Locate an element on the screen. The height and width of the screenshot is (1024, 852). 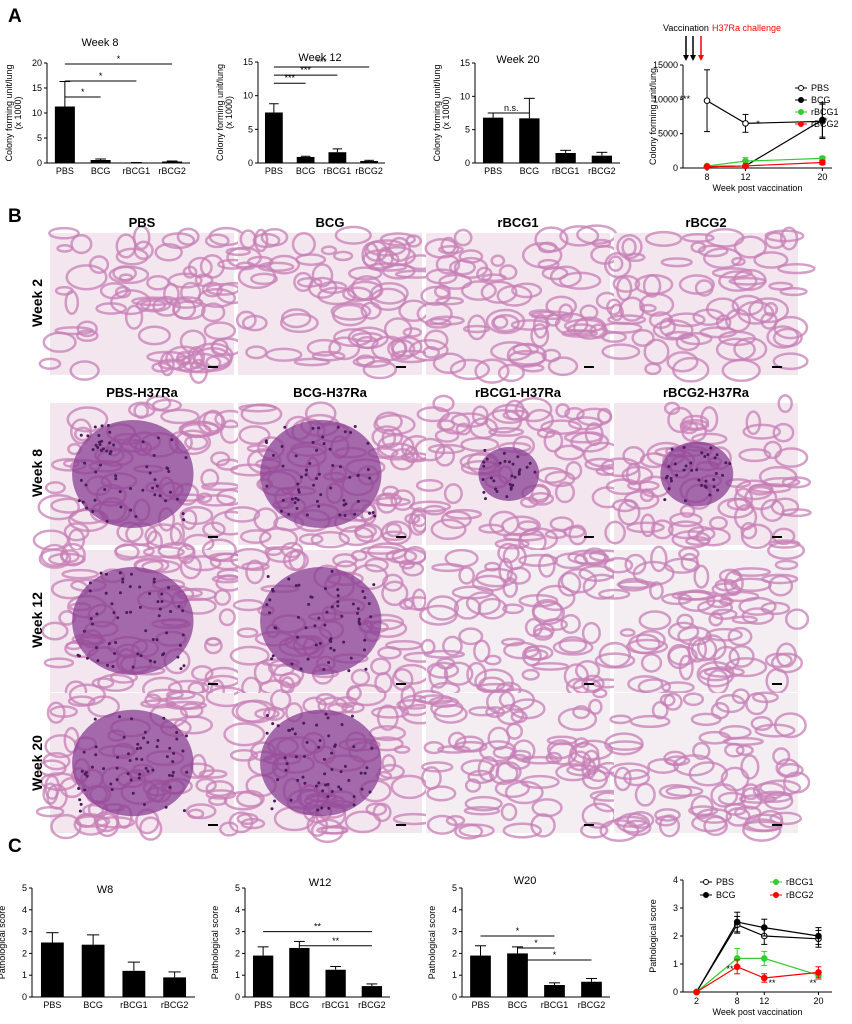
panel-label: C is located at coordinates (15, 846).